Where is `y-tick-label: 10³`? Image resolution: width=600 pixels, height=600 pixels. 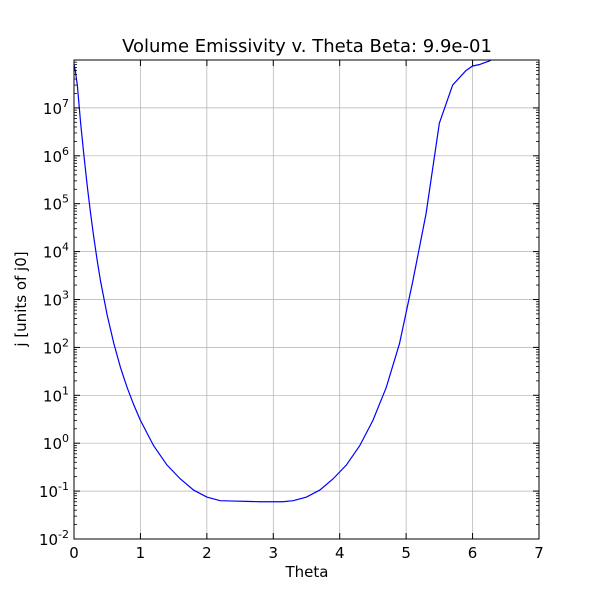
y-tick-label: 10³ is located at coordinates (56, 299).